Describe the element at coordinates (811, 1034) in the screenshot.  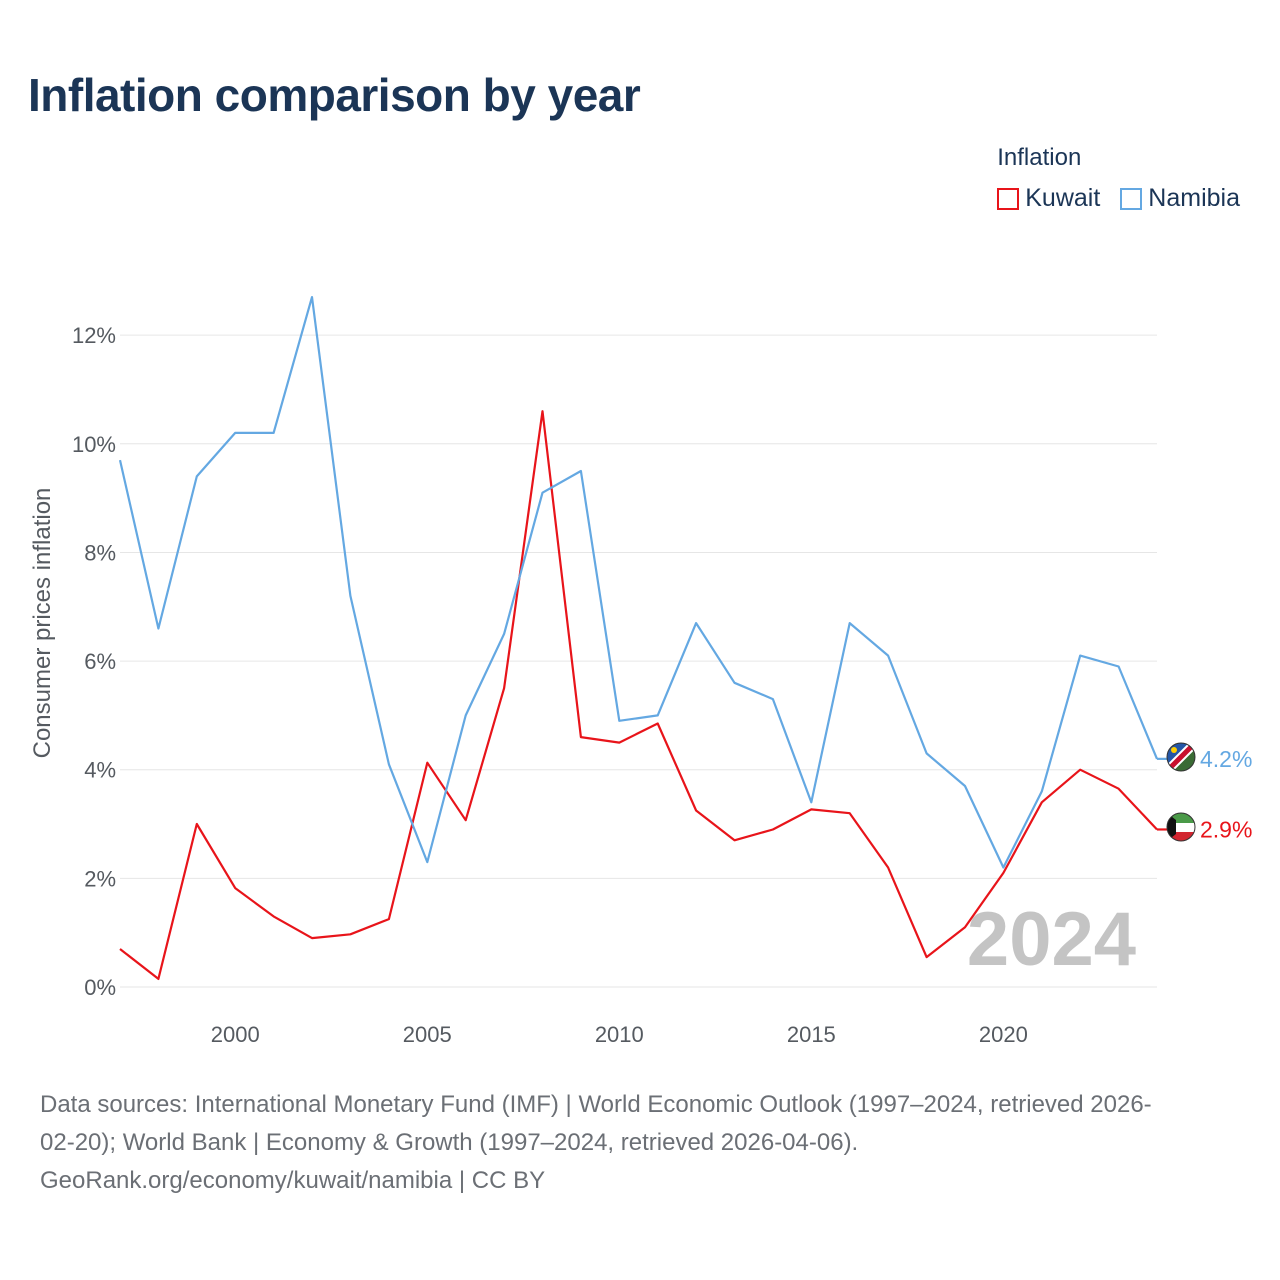
I see `x-tick-label: 2015` at that location.